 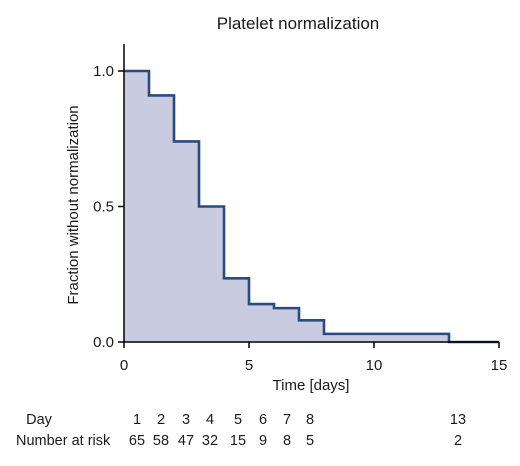 What do you see at coordinates (210, 420) in the screenshot?
I see `risk-day-4: 4` at bounding box center [210, 420].